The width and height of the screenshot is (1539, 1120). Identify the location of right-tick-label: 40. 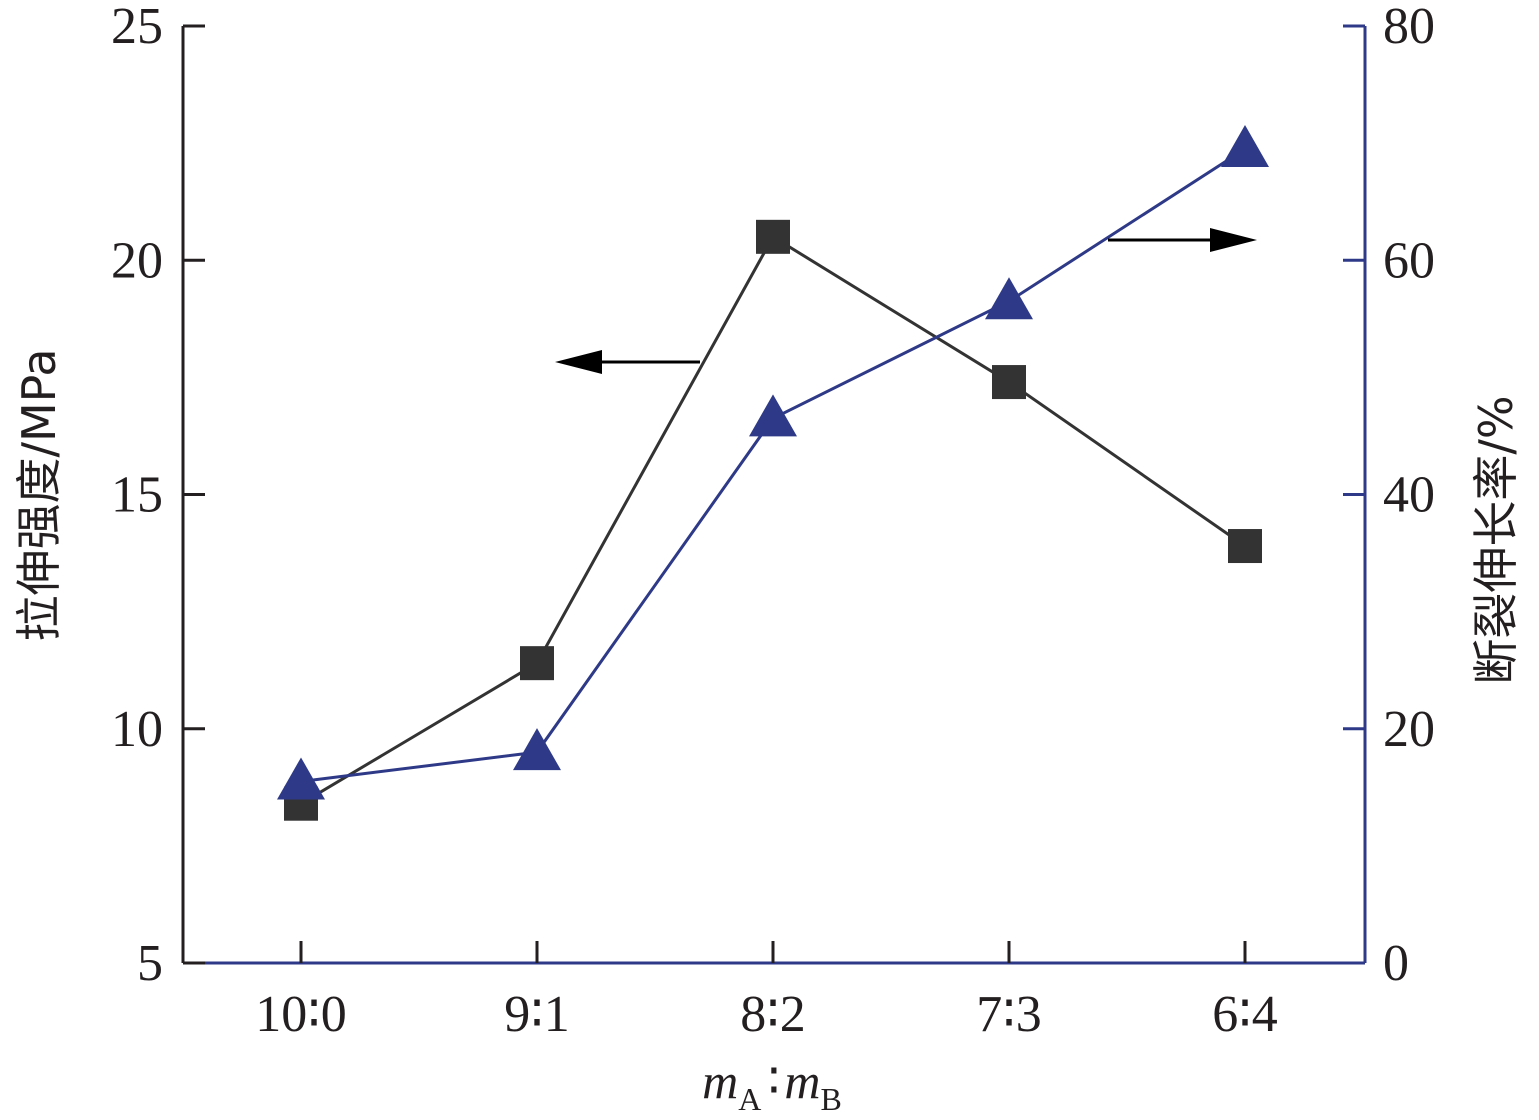
(1409, 495).